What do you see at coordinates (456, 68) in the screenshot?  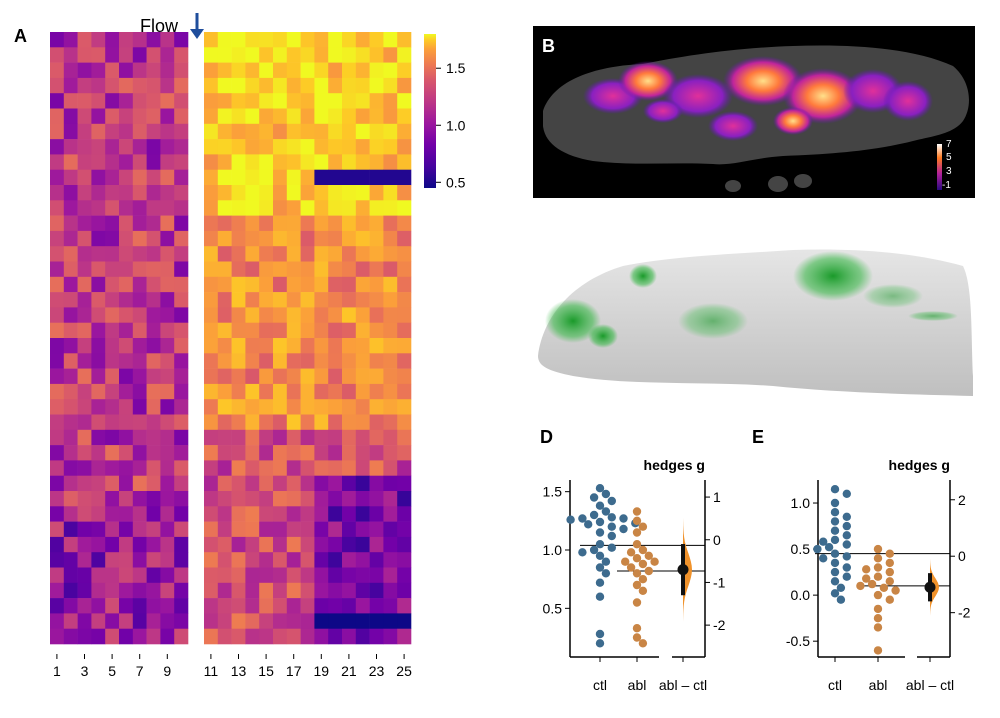 I see `colorbar-tick-label: 1.5` at bounding box center [456, 68].